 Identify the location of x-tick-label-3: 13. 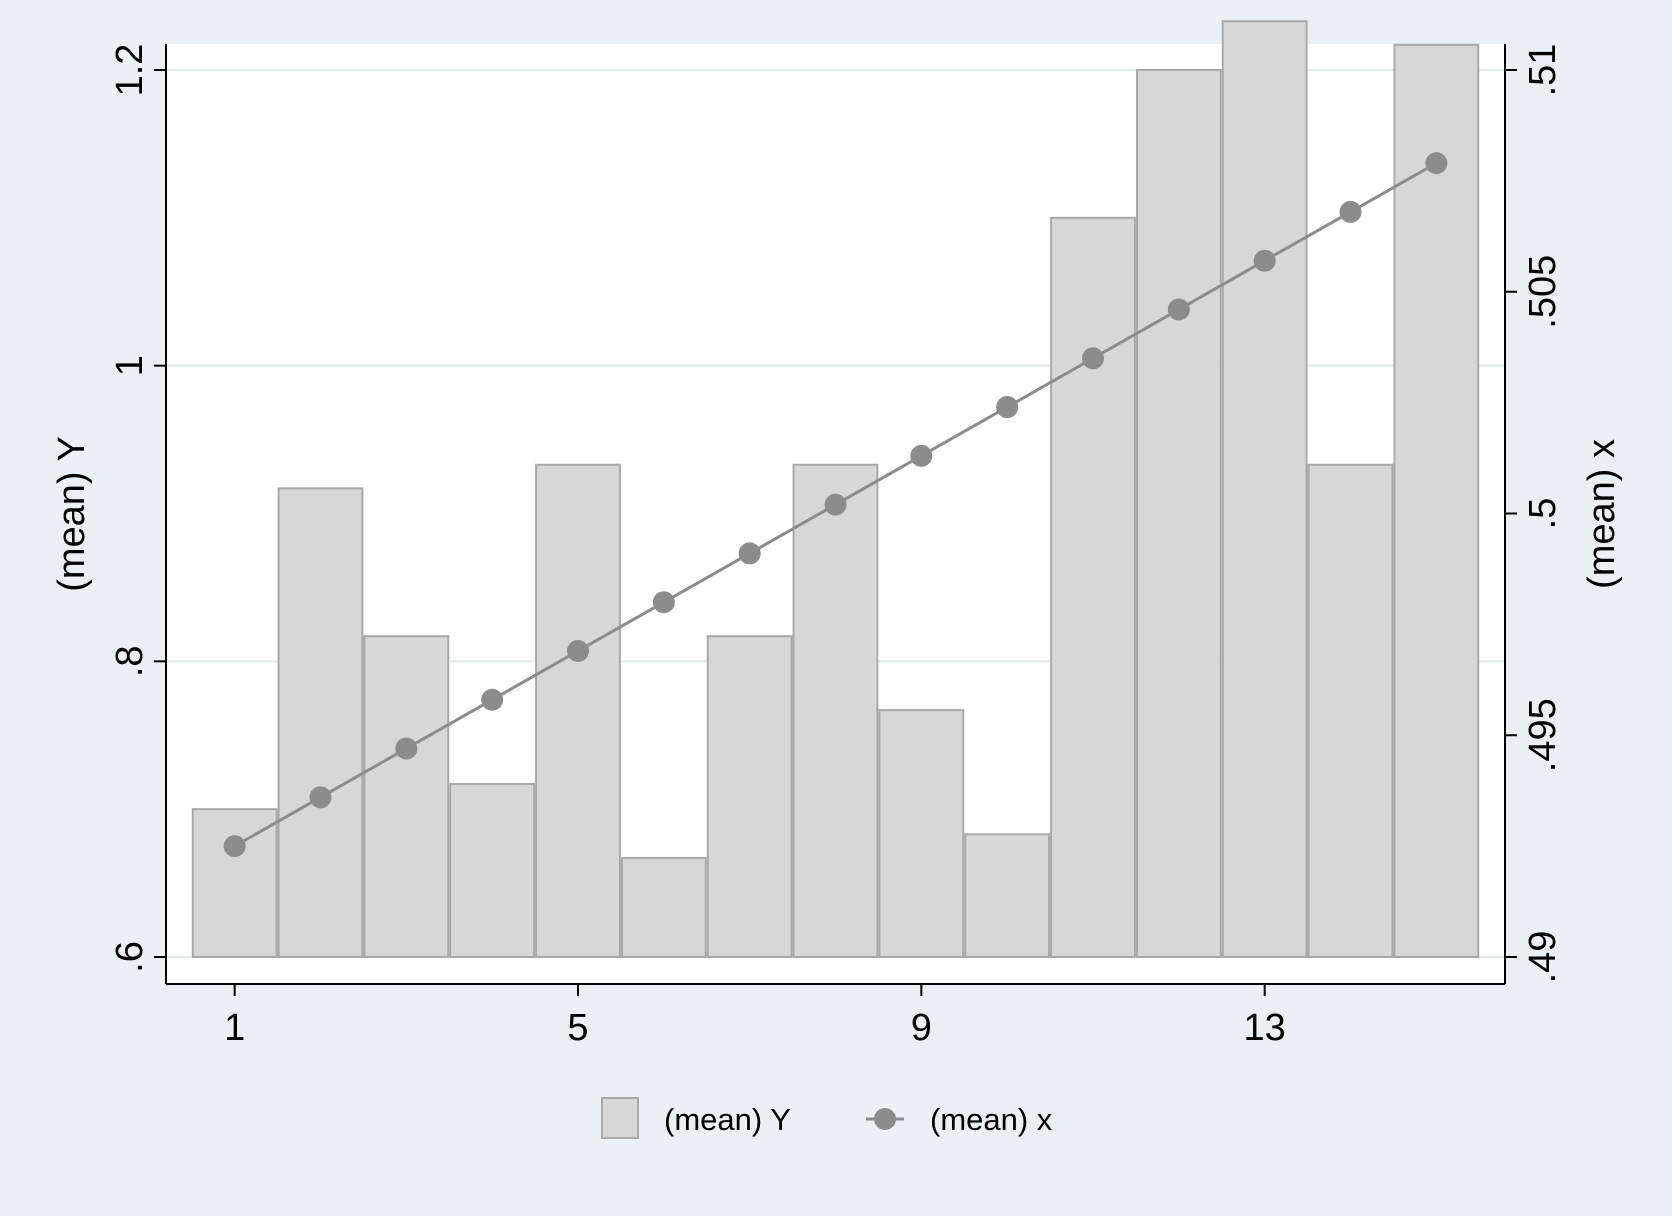
(1265, 1028).